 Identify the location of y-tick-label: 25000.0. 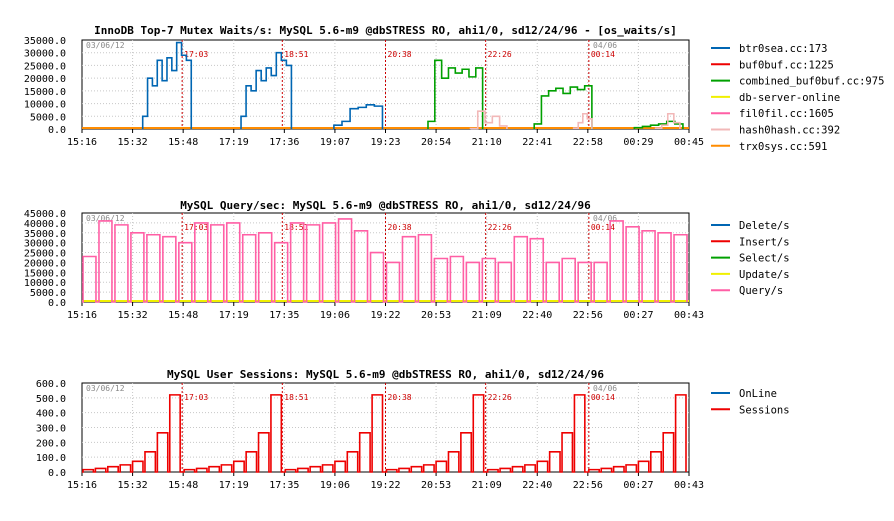
(45, 66).